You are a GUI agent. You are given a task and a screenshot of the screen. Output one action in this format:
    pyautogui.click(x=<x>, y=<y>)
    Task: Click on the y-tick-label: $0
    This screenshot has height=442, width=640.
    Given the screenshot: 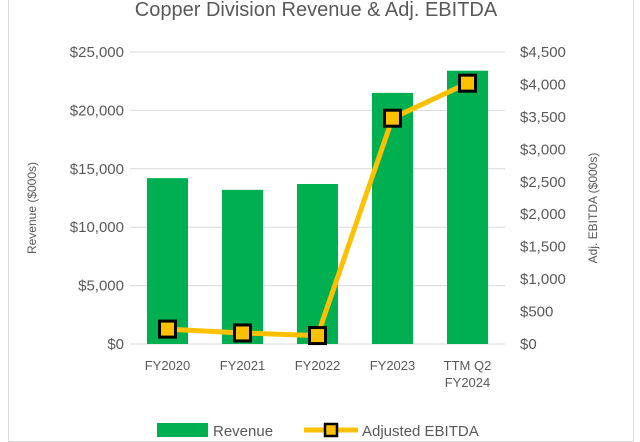 What is the action you would take?
    pyautogui.click(x=115, y=344)
    